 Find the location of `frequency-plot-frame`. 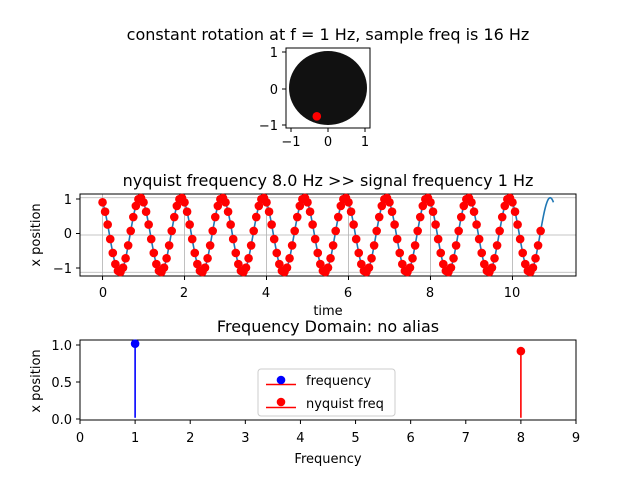

frequency-plot-frame is located at coordinates (328, 380).